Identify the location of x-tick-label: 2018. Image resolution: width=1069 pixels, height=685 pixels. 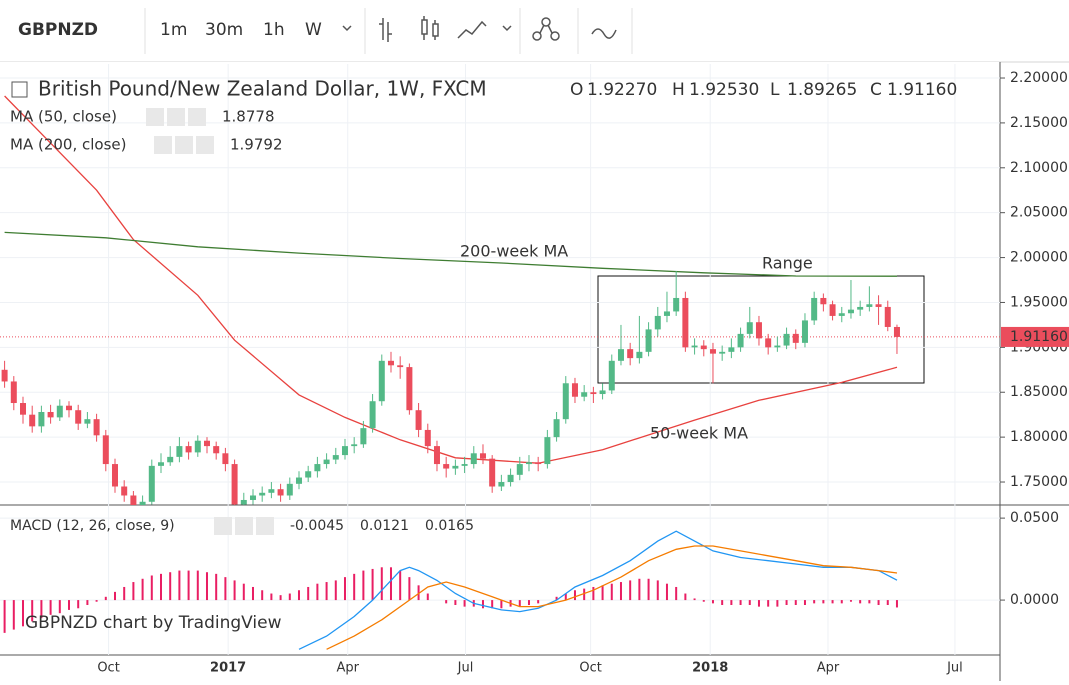
(710, 668).